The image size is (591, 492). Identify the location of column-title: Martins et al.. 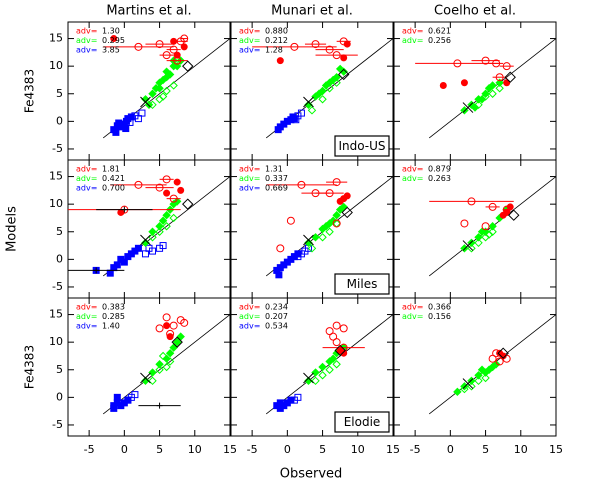
(148, 11).